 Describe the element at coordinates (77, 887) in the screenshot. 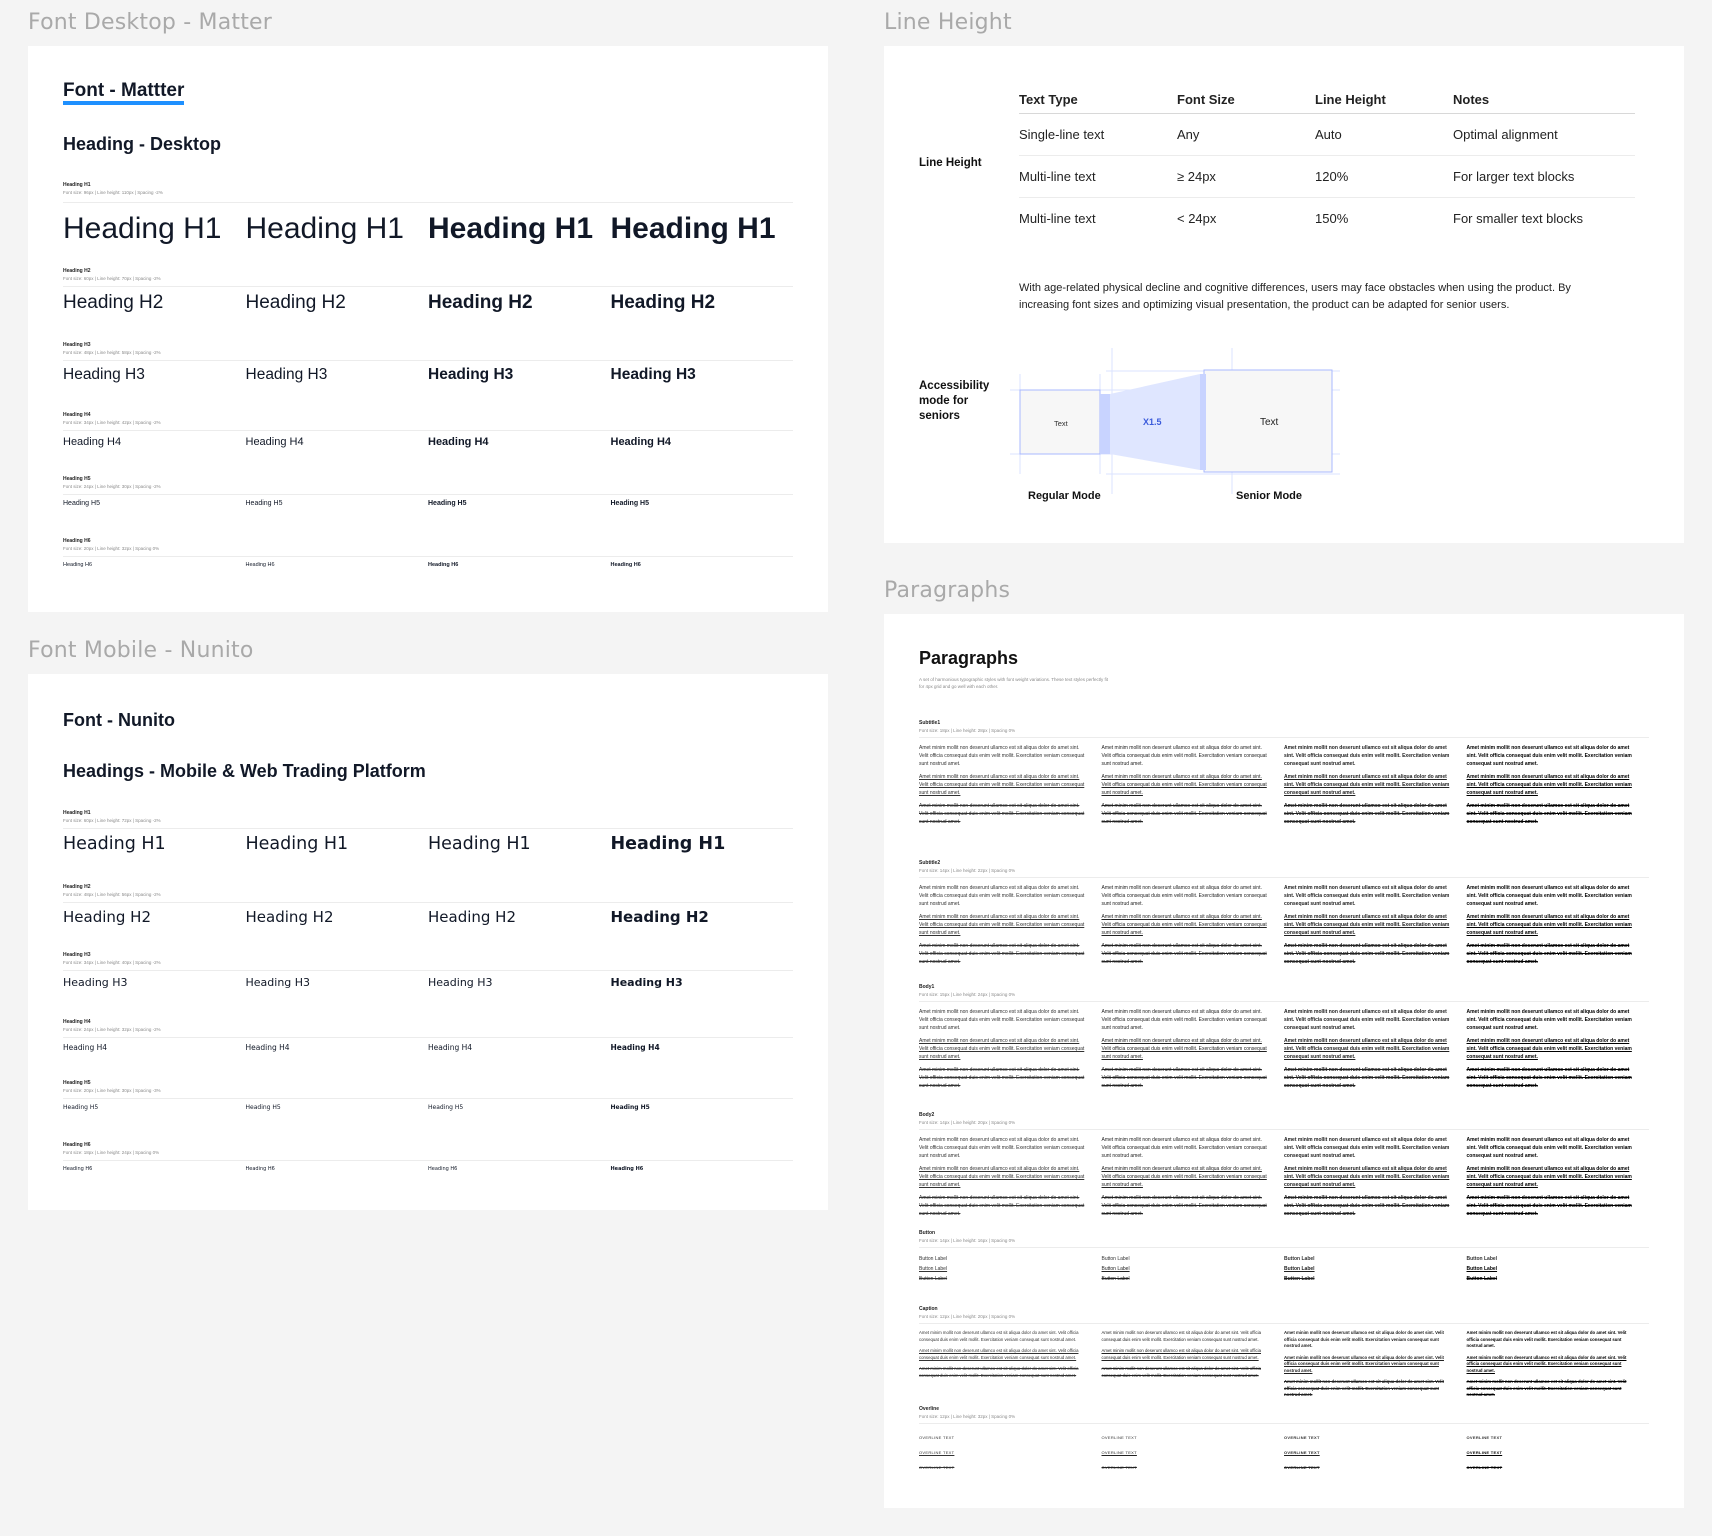

I see `spec-label: Heading H2` at that location.